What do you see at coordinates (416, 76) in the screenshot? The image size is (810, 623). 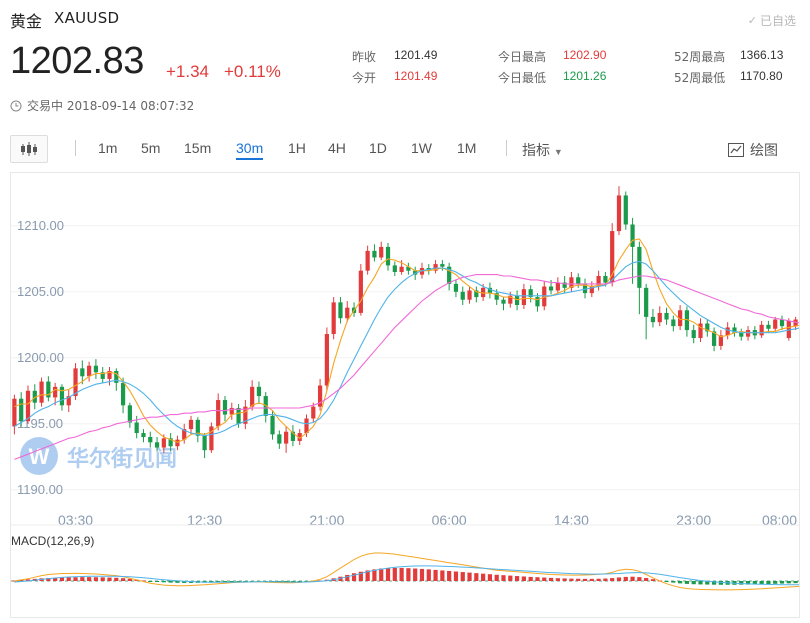 I see `stat-value: 1201.49` at bounding box center [416, 76].